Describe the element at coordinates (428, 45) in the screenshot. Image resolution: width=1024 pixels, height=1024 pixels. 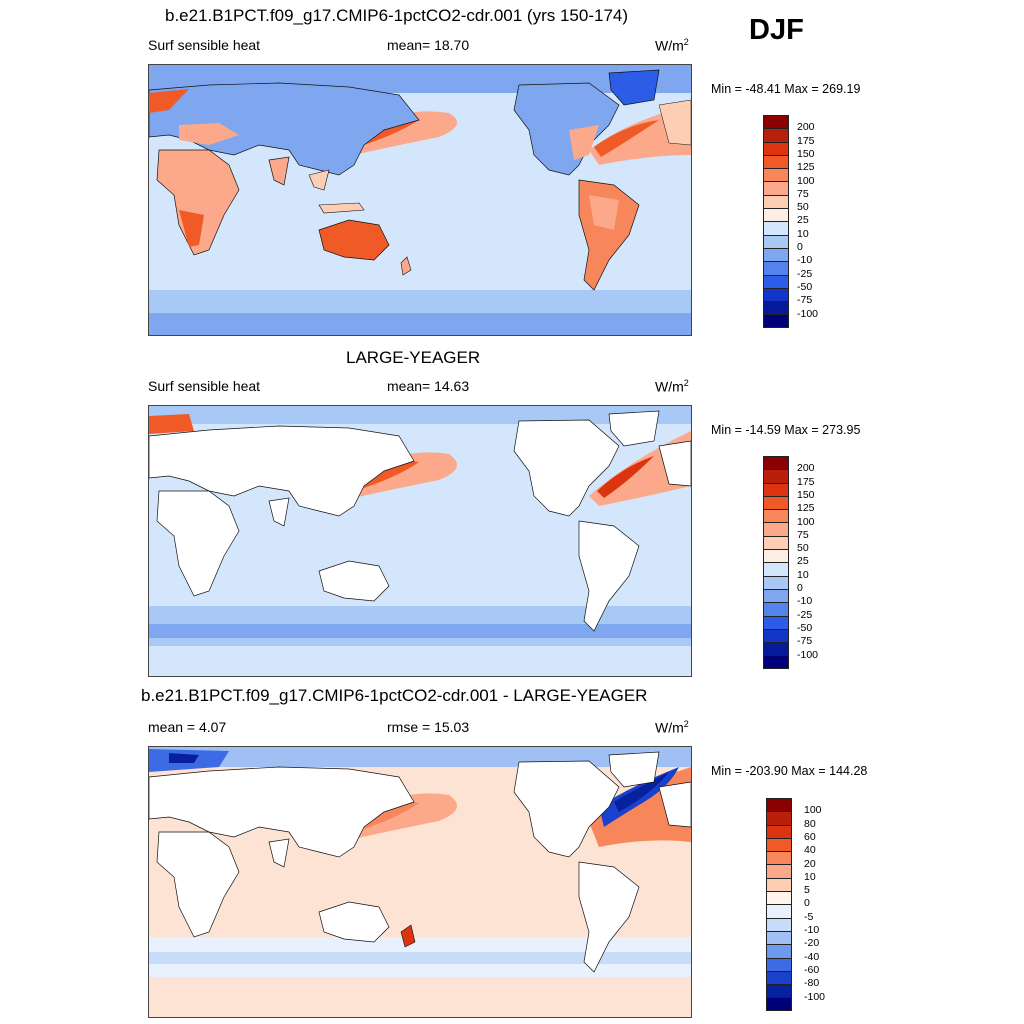
I see `panel1-mean-label: mean= 18.70` at that location.